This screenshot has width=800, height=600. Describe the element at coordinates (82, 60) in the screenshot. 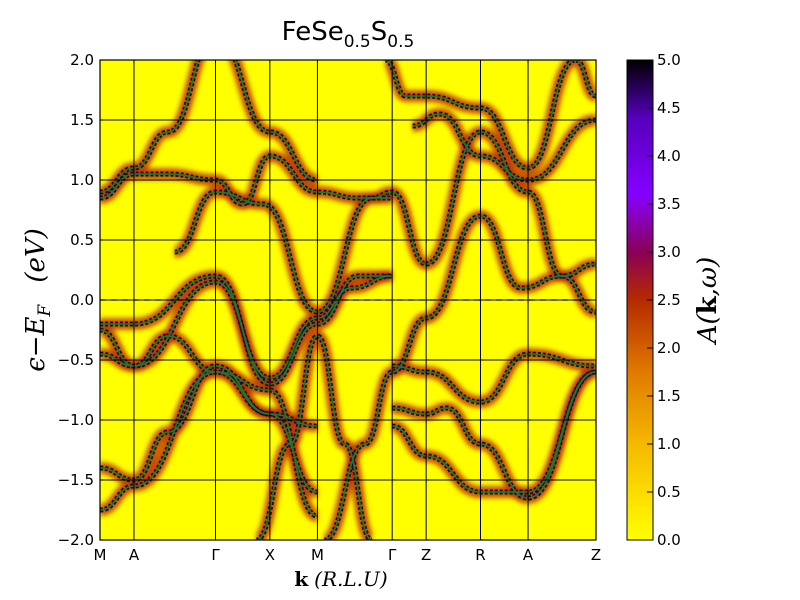

I see `y-tick-label: 2.0` at that location.